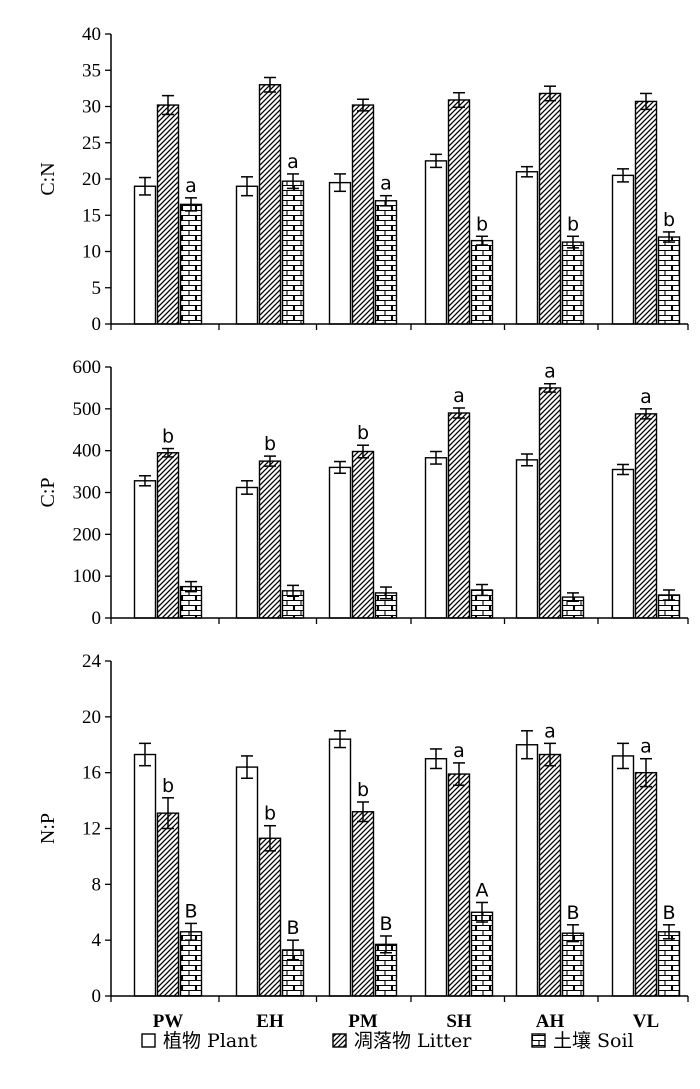  Describe the element at coordinates (402, 1041) in the screenshot. I see `legend-item: 凋落物 Litter` at that location.